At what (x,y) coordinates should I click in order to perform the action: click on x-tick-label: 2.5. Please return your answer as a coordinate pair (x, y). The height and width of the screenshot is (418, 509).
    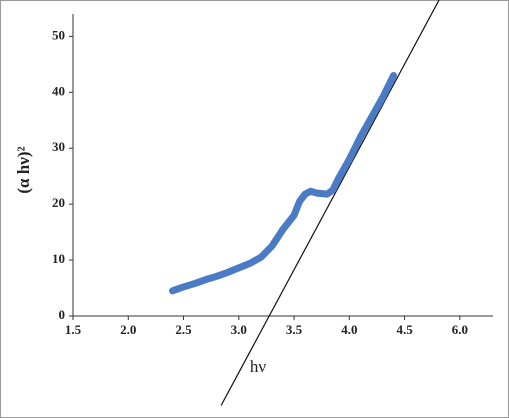
    Looking at the image, I should click on (183, 329).